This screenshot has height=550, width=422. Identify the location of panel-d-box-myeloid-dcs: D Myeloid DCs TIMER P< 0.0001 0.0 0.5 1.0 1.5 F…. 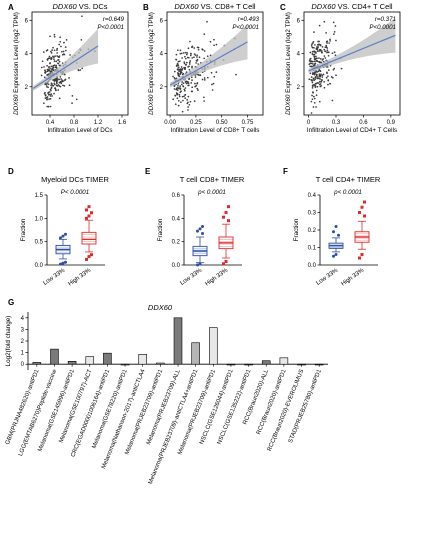
(58, 227).